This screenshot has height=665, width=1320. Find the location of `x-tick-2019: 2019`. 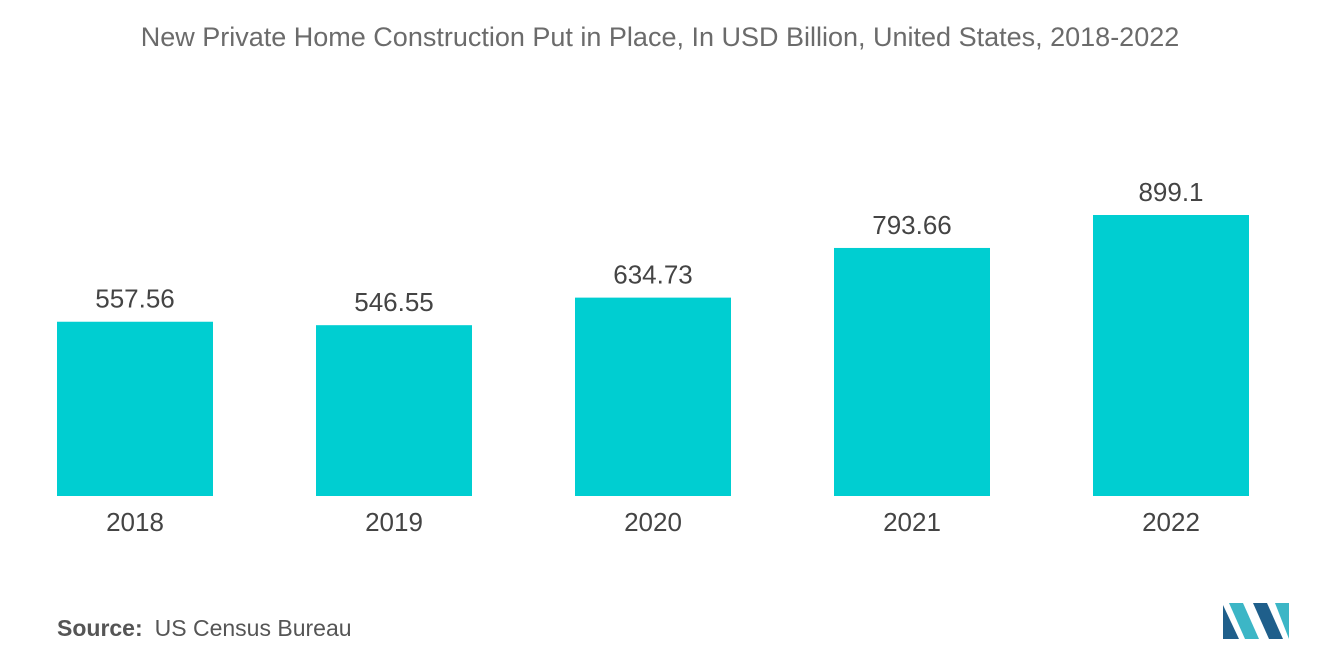

x-tick-2019: 2019 is located at coordinates (394, 522).